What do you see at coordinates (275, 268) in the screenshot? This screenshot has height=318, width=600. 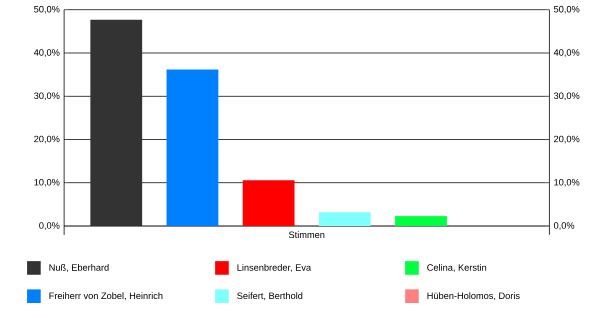 I see `legend-label: Linsenbreder, Eva` at bounding box center [275, 268].